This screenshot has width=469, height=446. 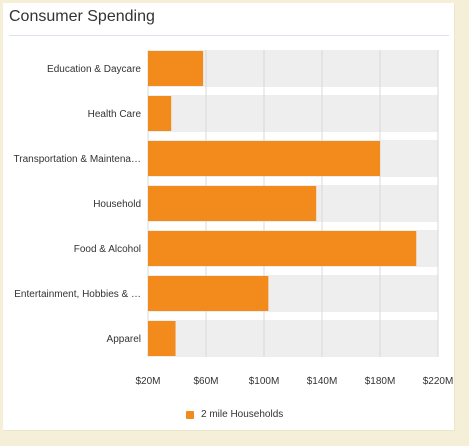 I want to click on category-label: Apparel, so click(x=124, y=339).